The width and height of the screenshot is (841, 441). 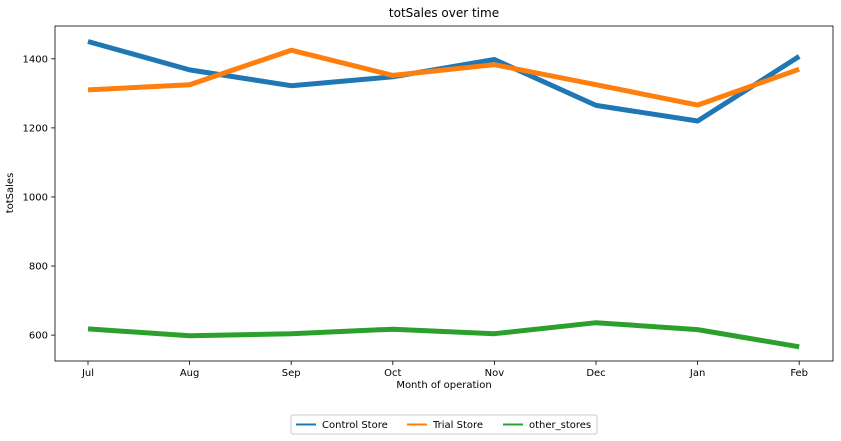 I want to click on y-tick-label: 600, so click(x=38, y=336).